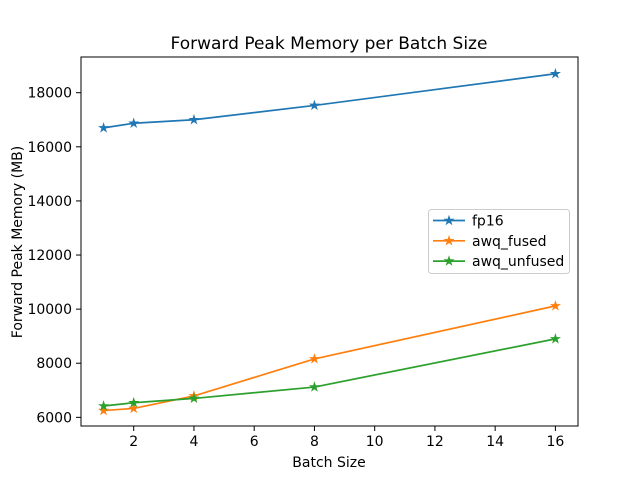 This screenshot has width=640, height=480. What do you see at coordinates (49, 202) in the screenshot?
I see `y-tick-label: 14000` at bounding box center [49, 202].